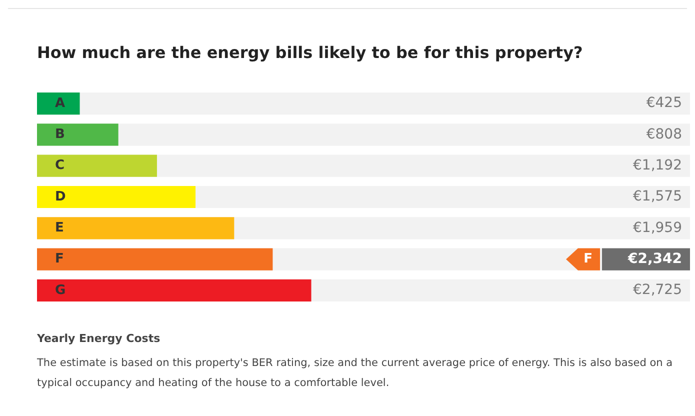 This screenshot has height=416, width=695. What do you see at coordinates (657, 166) in the screenshot?
I see `data-label: €1,192` at bounding box center [657, 166].